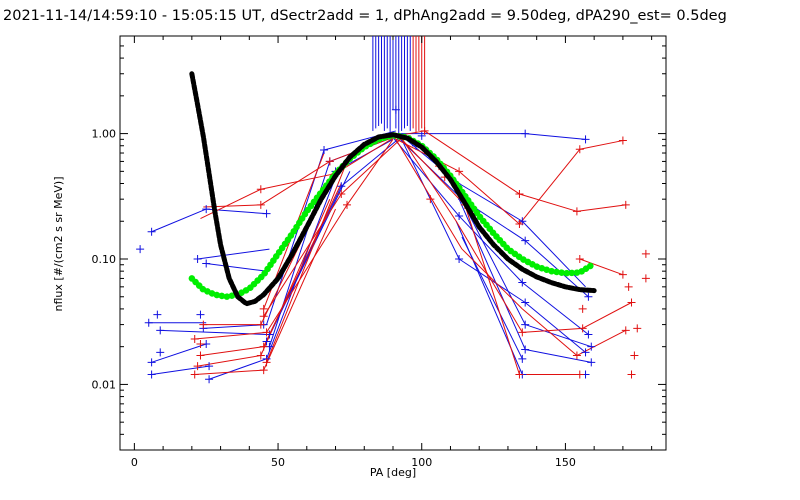 The width and height of the screenshot is (800, 500). Describe the element at coordinates (104, 384) in the screenshot. I see `y-tick-label: 0.01` at that location.